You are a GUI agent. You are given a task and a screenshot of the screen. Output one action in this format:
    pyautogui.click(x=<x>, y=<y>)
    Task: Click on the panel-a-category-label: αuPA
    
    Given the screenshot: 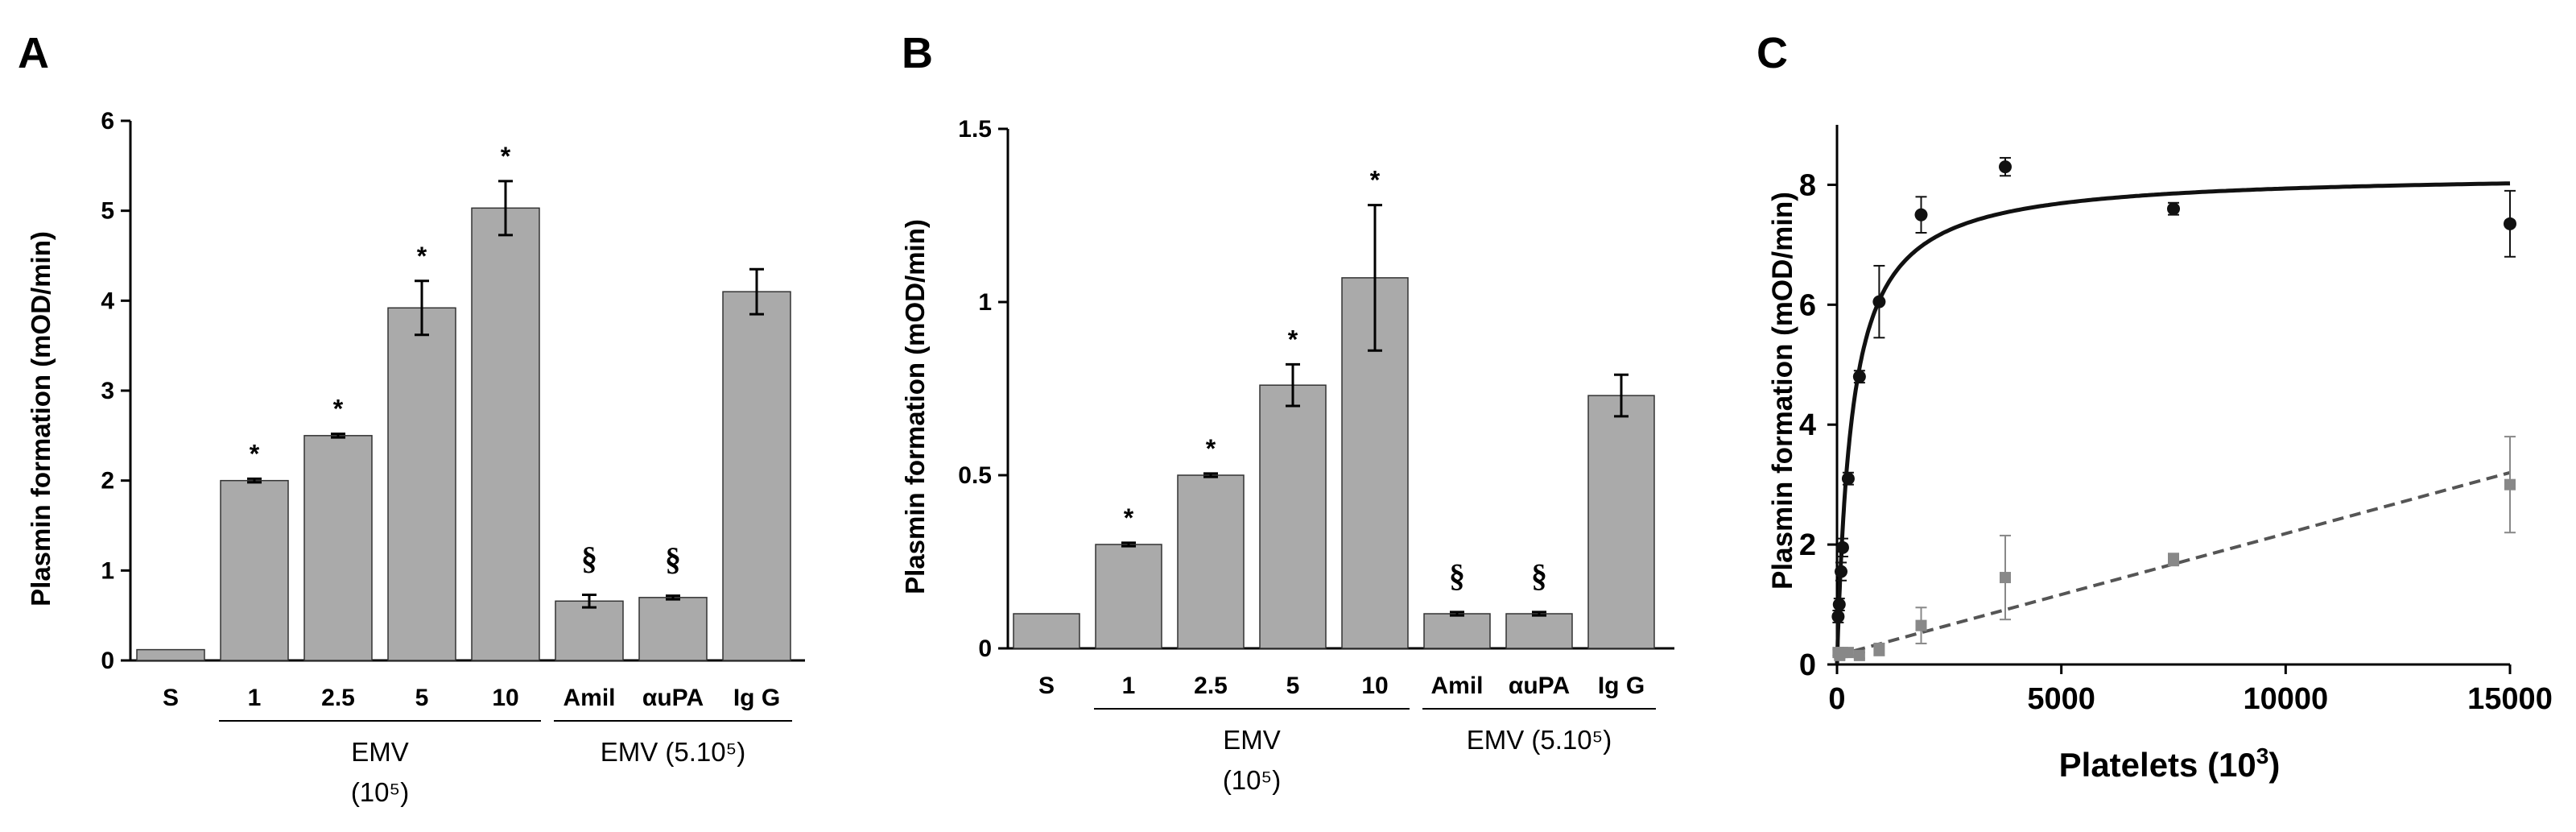 What is the action you would take?
    pyautogui.click(x=673, y=698)
    